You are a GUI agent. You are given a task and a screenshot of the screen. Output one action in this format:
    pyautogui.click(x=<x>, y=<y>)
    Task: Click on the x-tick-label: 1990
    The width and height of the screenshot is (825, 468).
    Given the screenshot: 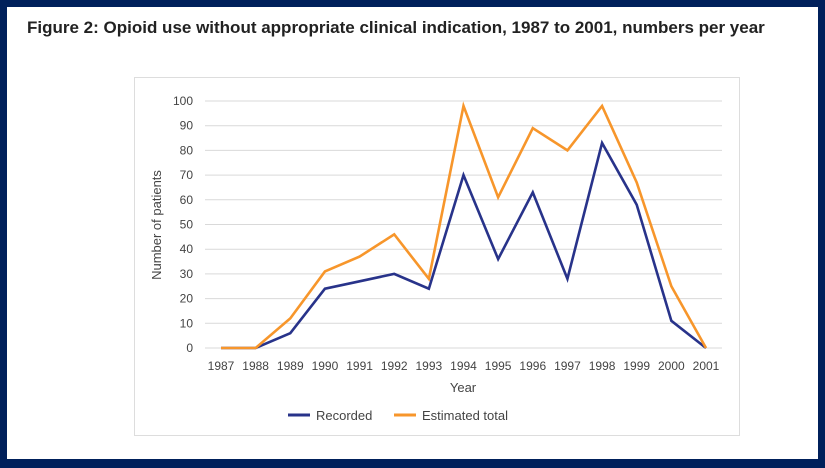 What is the action you would take?
    pyautogui.click(x=325, y=366)
    